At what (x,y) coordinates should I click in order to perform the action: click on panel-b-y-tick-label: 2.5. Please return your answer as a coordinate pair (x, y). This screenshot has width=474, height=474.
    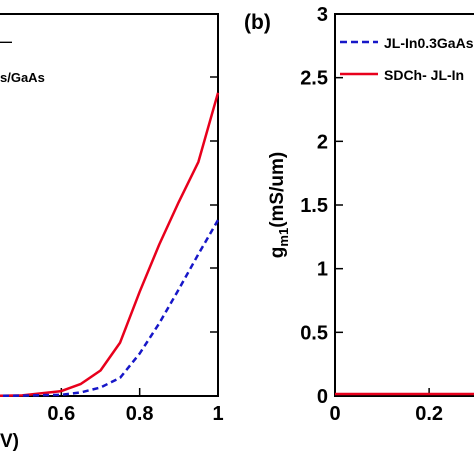
    Looking at the image, I should click on (314, 79).